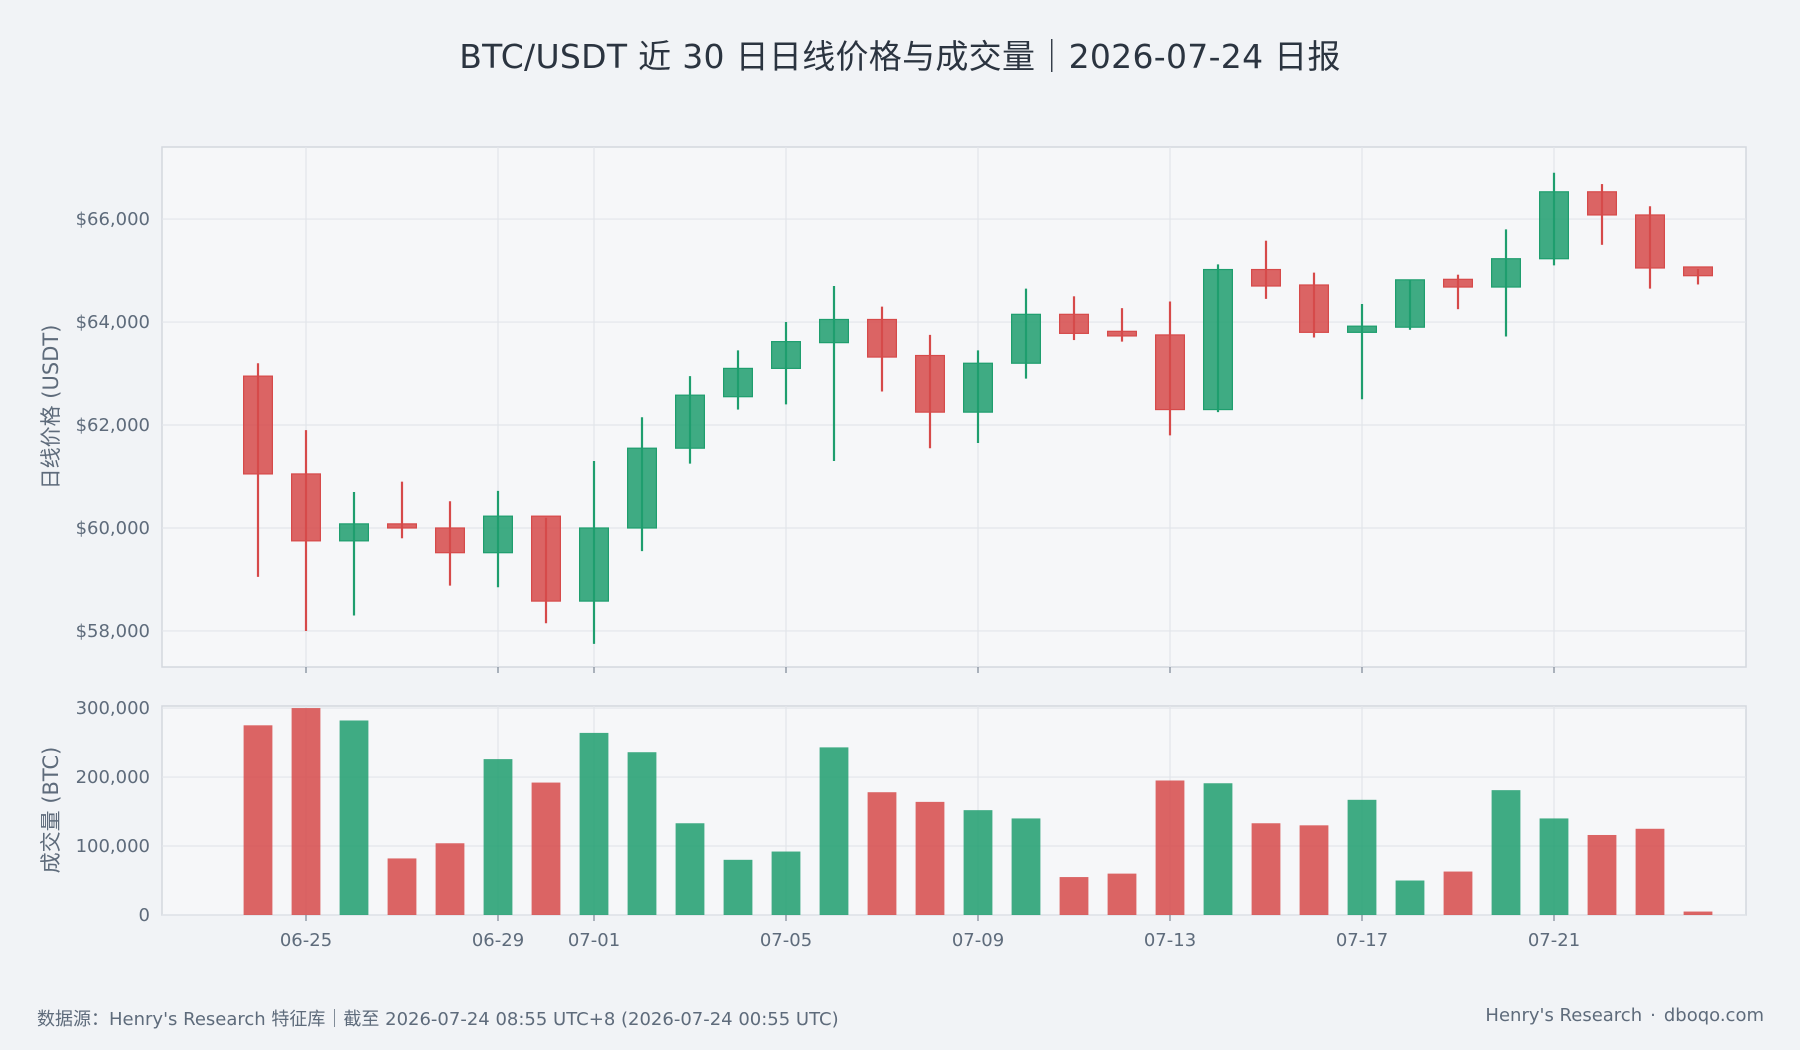 The image size is (1800, 1050). Describe the element at coordinates (113, 846) in the screenshot. I see `volume-tick-label: 100,000` at that location.